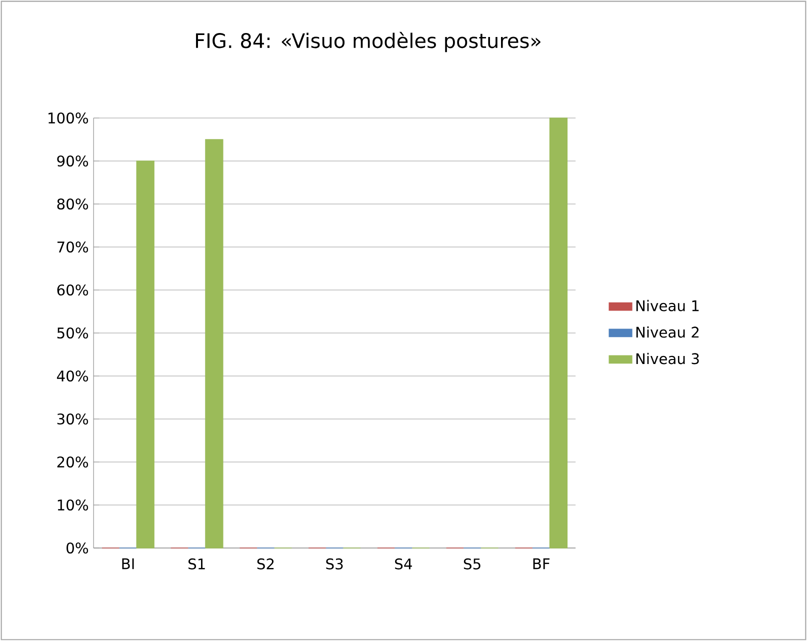  What do you see at coordinates (403, 564) in the screenshot?
I see `x-tick-label: S4` at bounding box center [403, 564].